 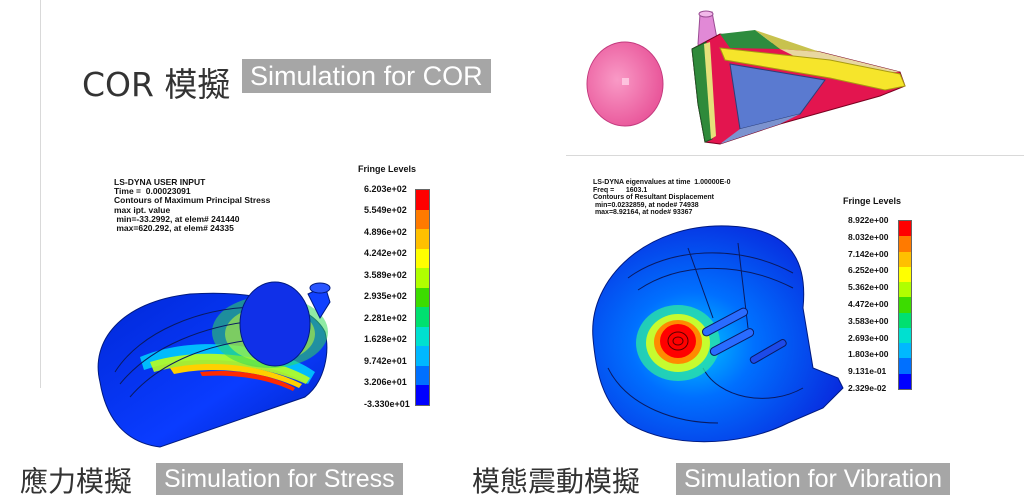 What do you see at coordinates (275, 324) in the screenshot?
I see `stress-ball` at bounding box center [275, 324].